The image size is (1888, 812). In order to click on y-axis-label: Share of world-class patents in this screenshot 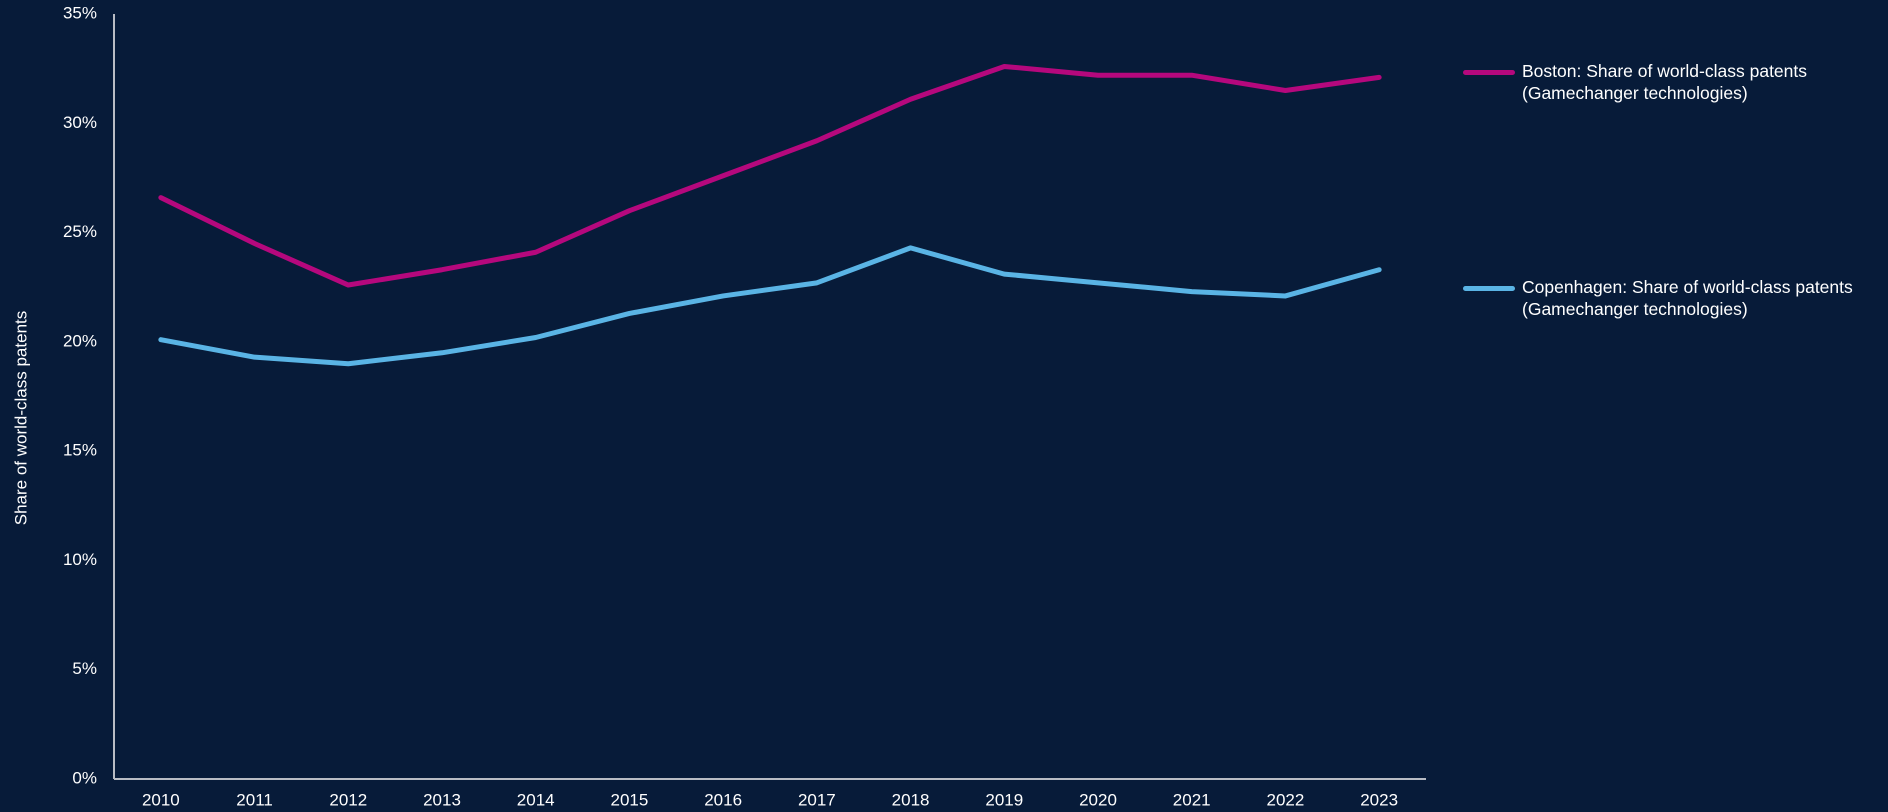, I will do `click(20, 418)`.